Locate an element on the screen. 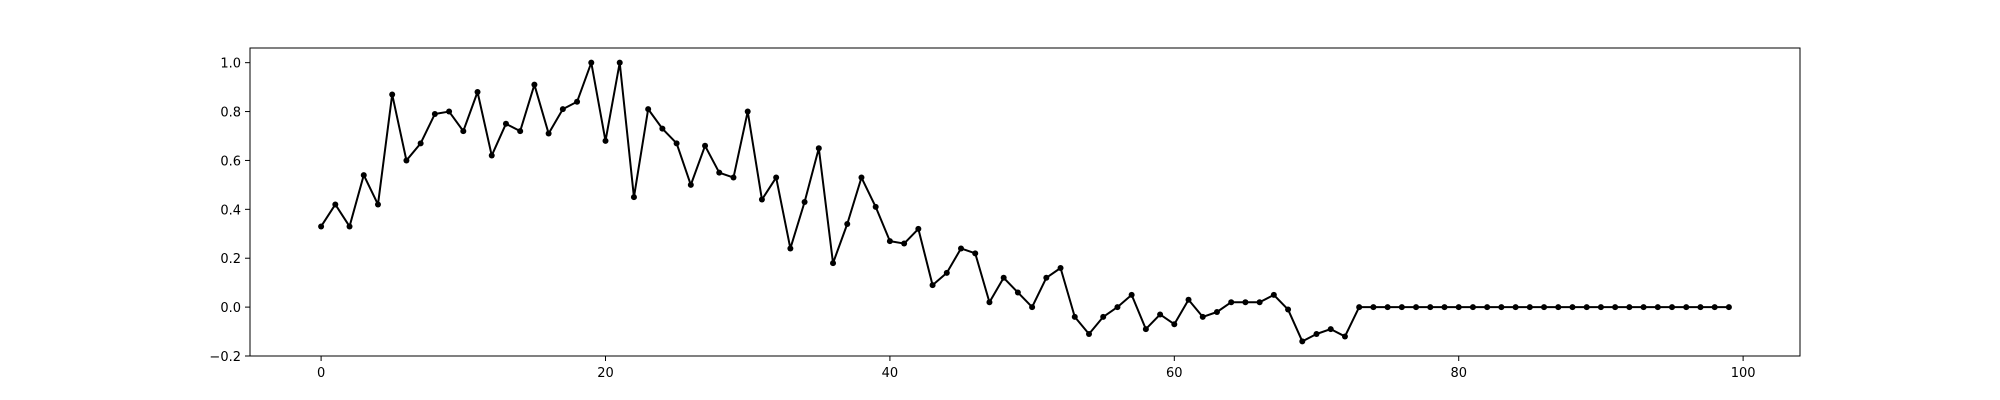  y-tick-label: 1.0 is located at coordinates (230, 64).